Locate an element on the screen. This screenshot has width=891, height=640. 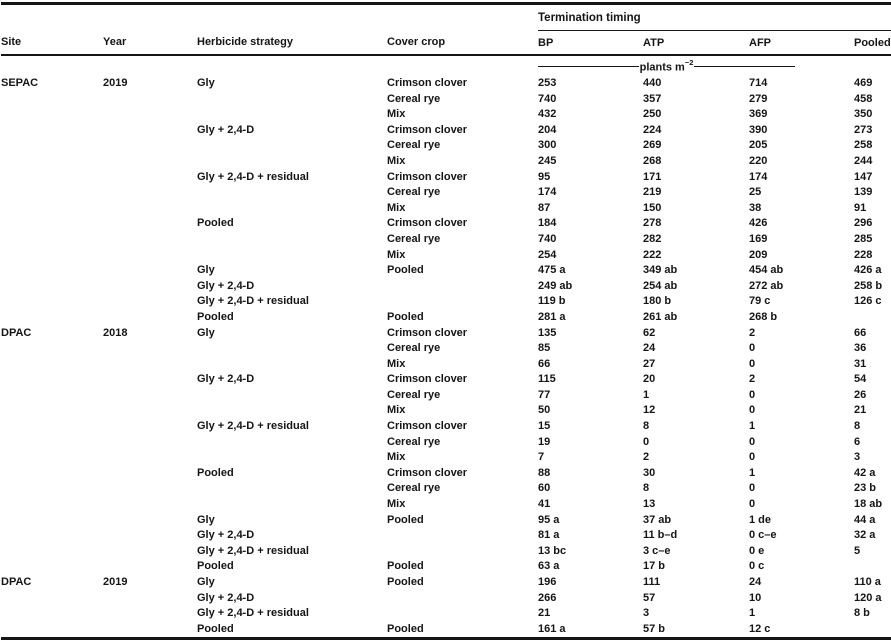
column-header-bp: BP is located at coordinates (590, 43).